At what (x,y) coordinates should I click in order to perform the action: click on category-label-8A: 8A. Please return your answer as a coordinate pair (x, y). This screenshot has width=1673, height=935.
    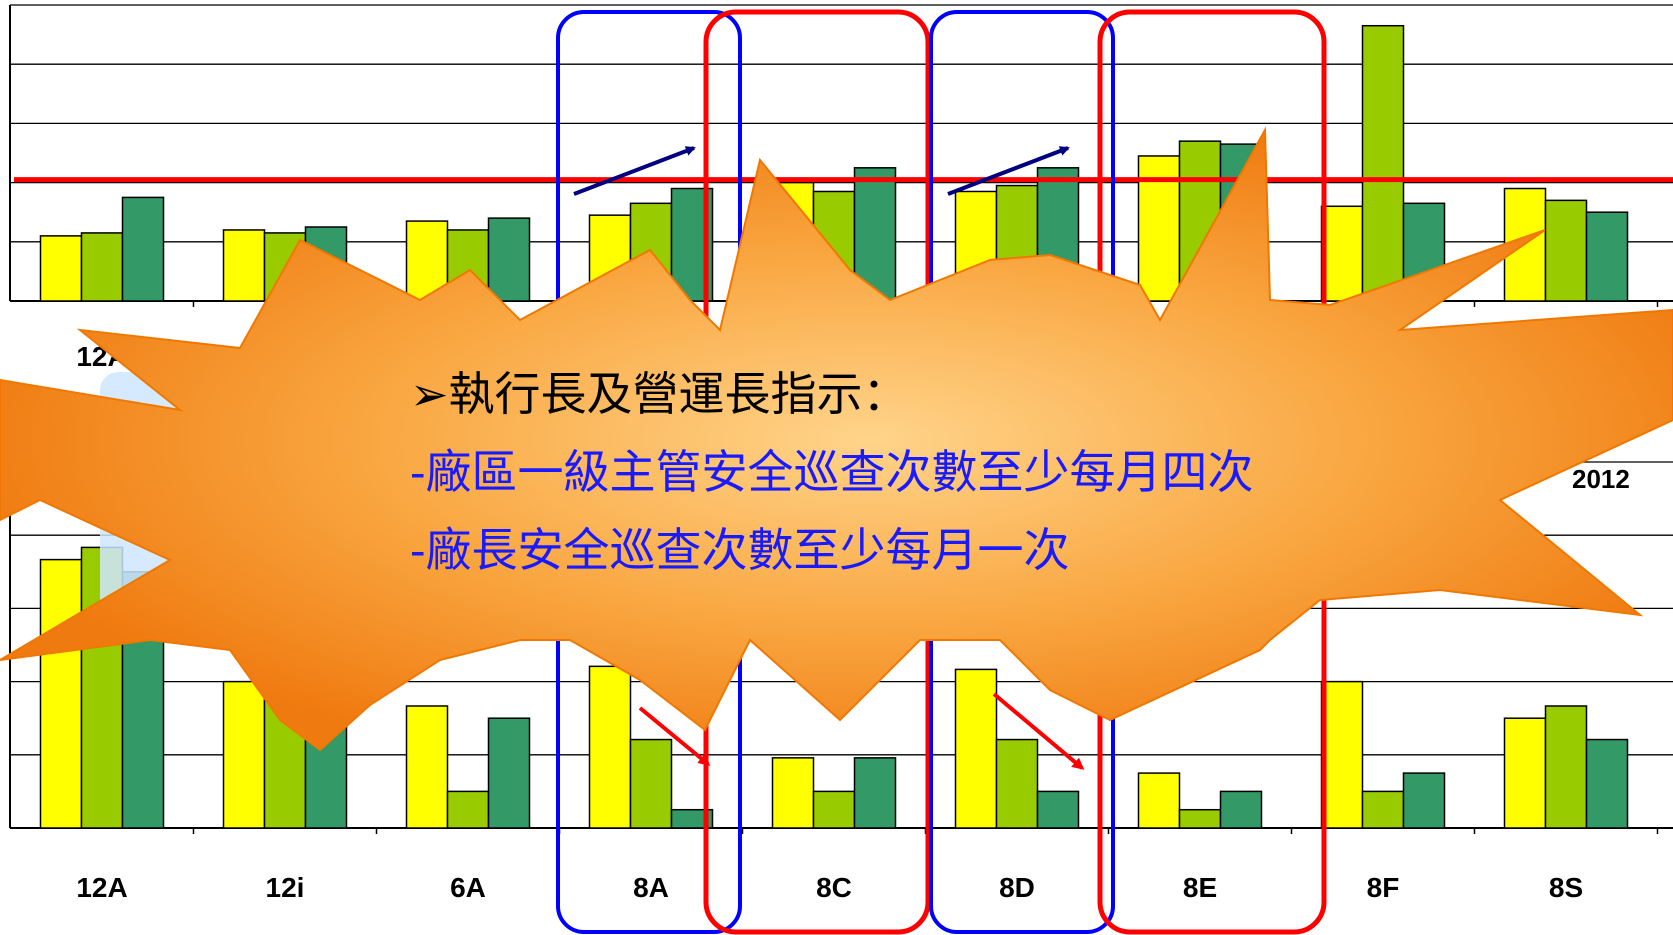
    Looking at the image, I should click on (651, 887).